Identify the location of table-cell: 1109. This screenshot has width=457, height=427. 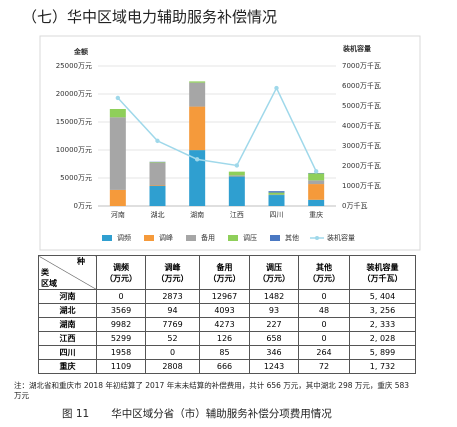
(121, 366).